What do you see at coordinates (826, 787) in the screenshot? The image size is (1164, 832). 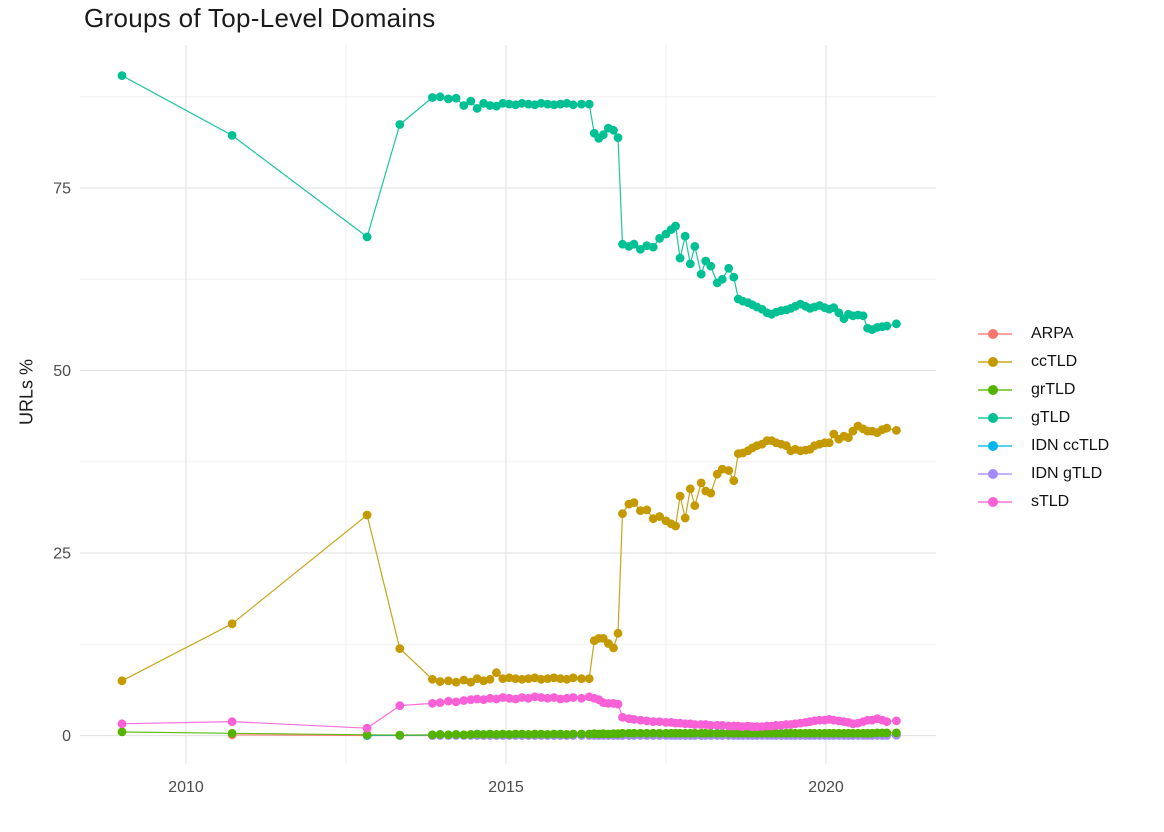 I see `x-tick-label: 2020` at bounding box center [826, 787].